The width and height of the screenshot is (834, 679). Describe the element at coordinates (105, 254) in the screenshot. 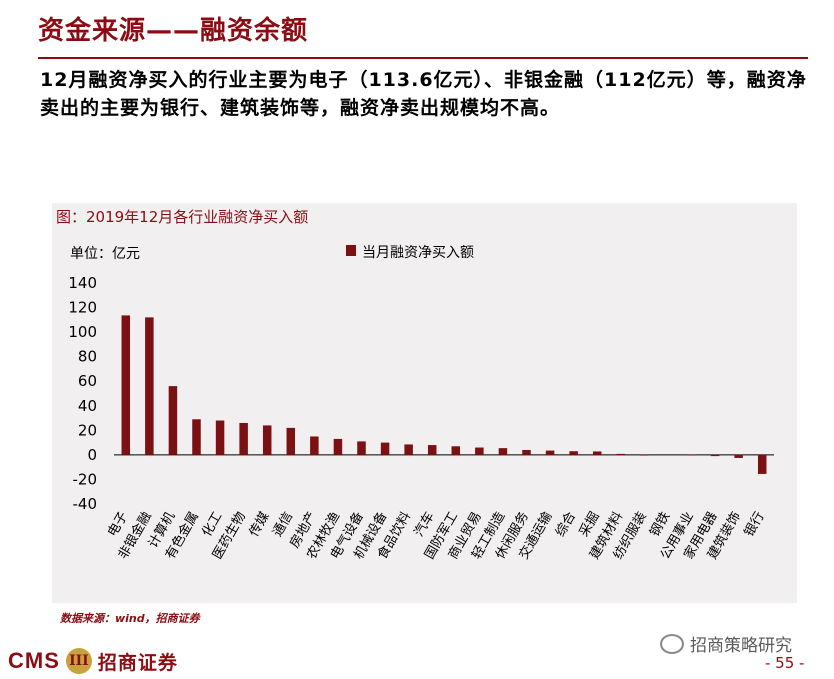

I see `unit-label: 单位：亿元` at that location.